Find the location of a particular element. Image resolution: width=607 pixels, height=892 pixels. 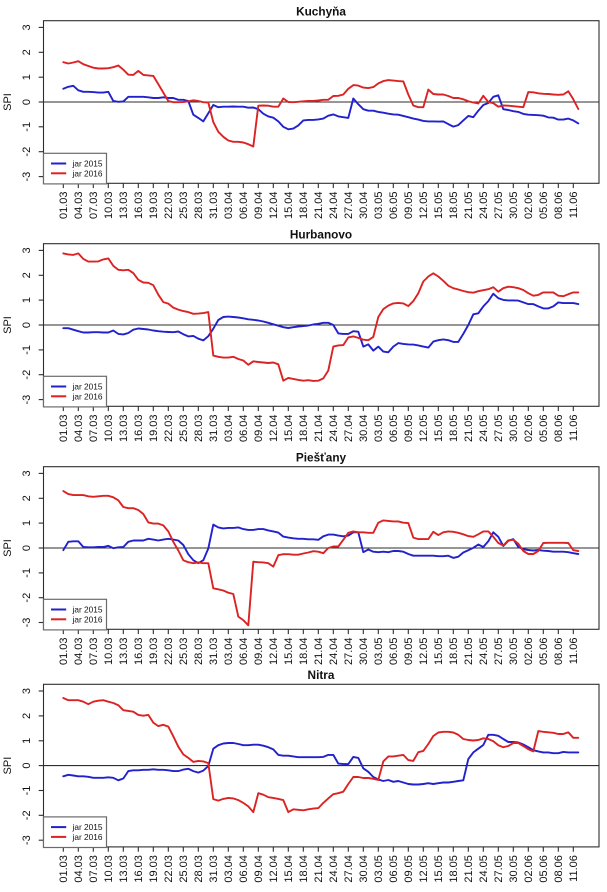

svg-text: 21.04 is located at coordinates (319, 429).